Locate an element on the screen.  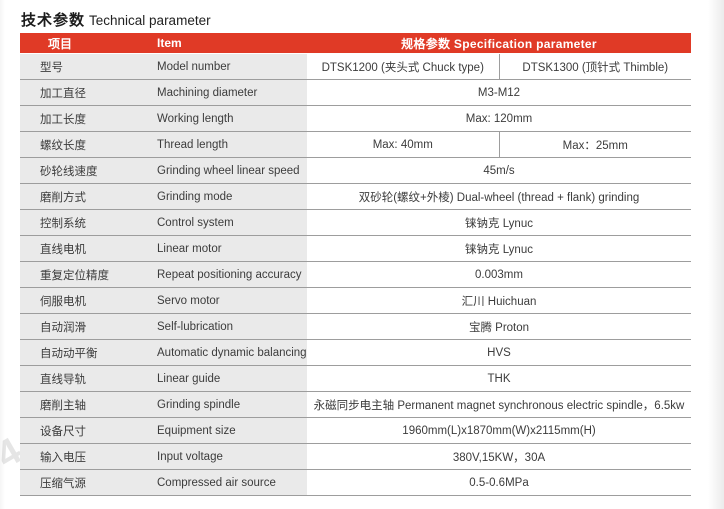
page-title-zh: 技术参数 is located at coordinates (53, 20).